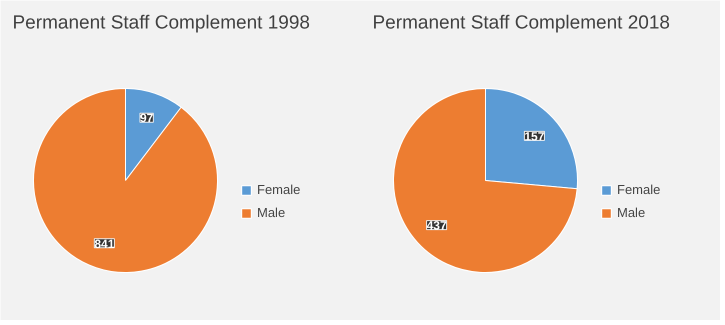 The width and height of the screenshot is (725, 325). What do you see at coordinates (161, 23) in the screenshot?
I see `chart-title: Permanent Staff Complement 1998` at bounding box center [161, 23].